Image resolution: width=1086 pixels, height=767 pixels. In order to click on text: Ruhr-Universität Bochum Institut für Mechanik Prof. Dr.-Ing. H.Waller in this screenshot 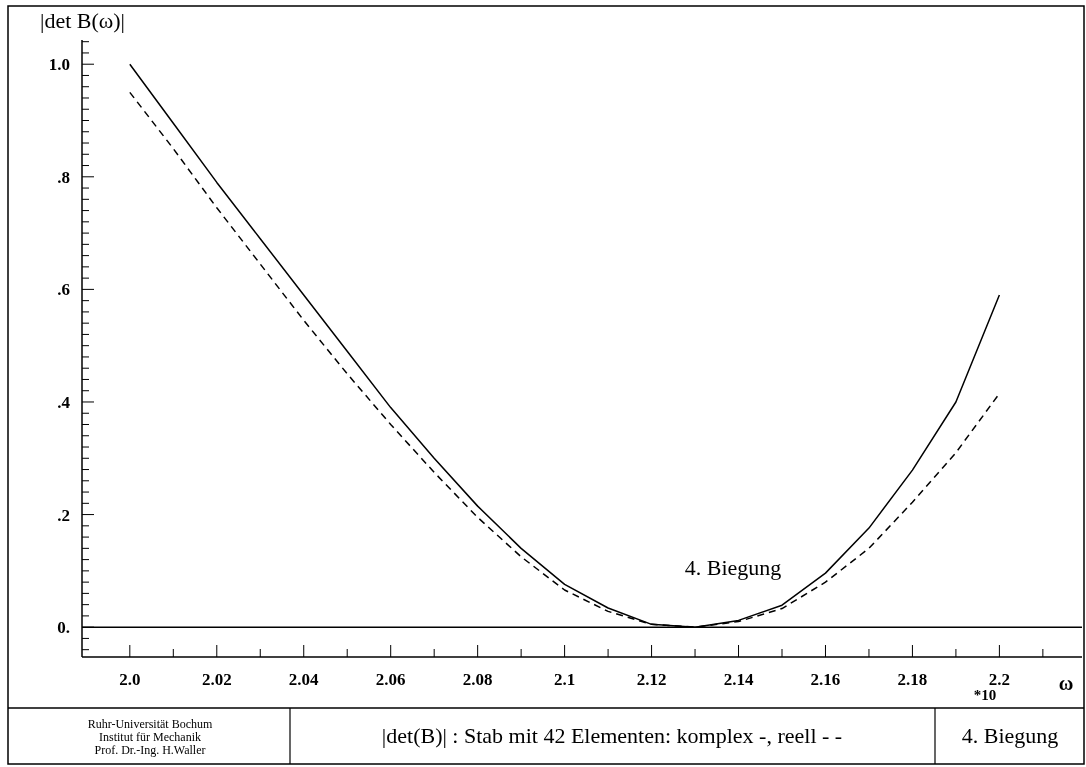, I will do `click(150, 737)`.